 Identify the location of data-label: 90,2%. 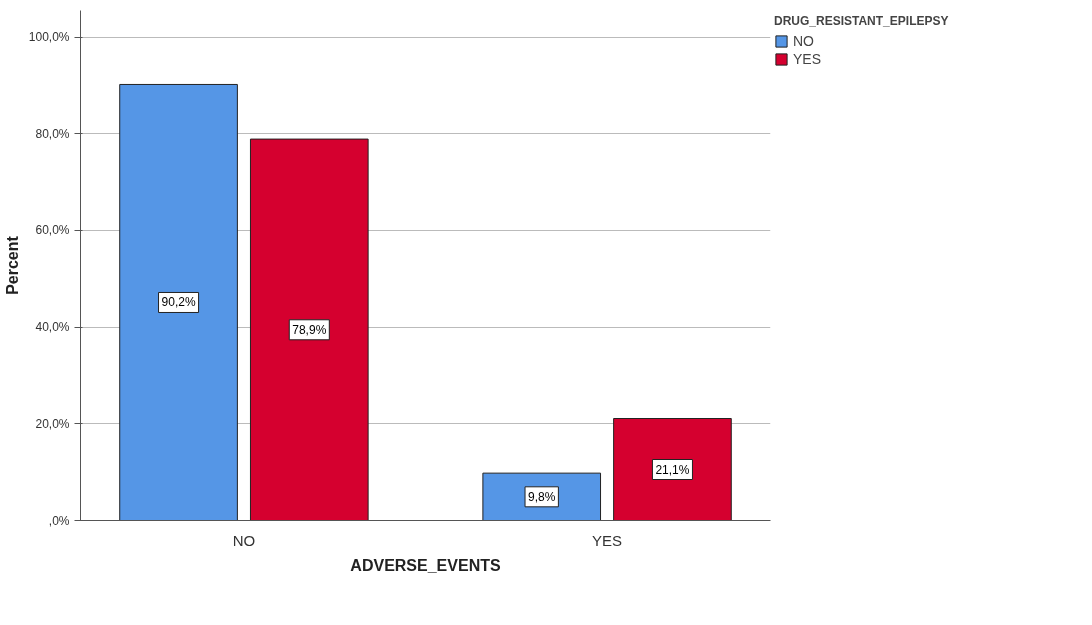
(178, 302).